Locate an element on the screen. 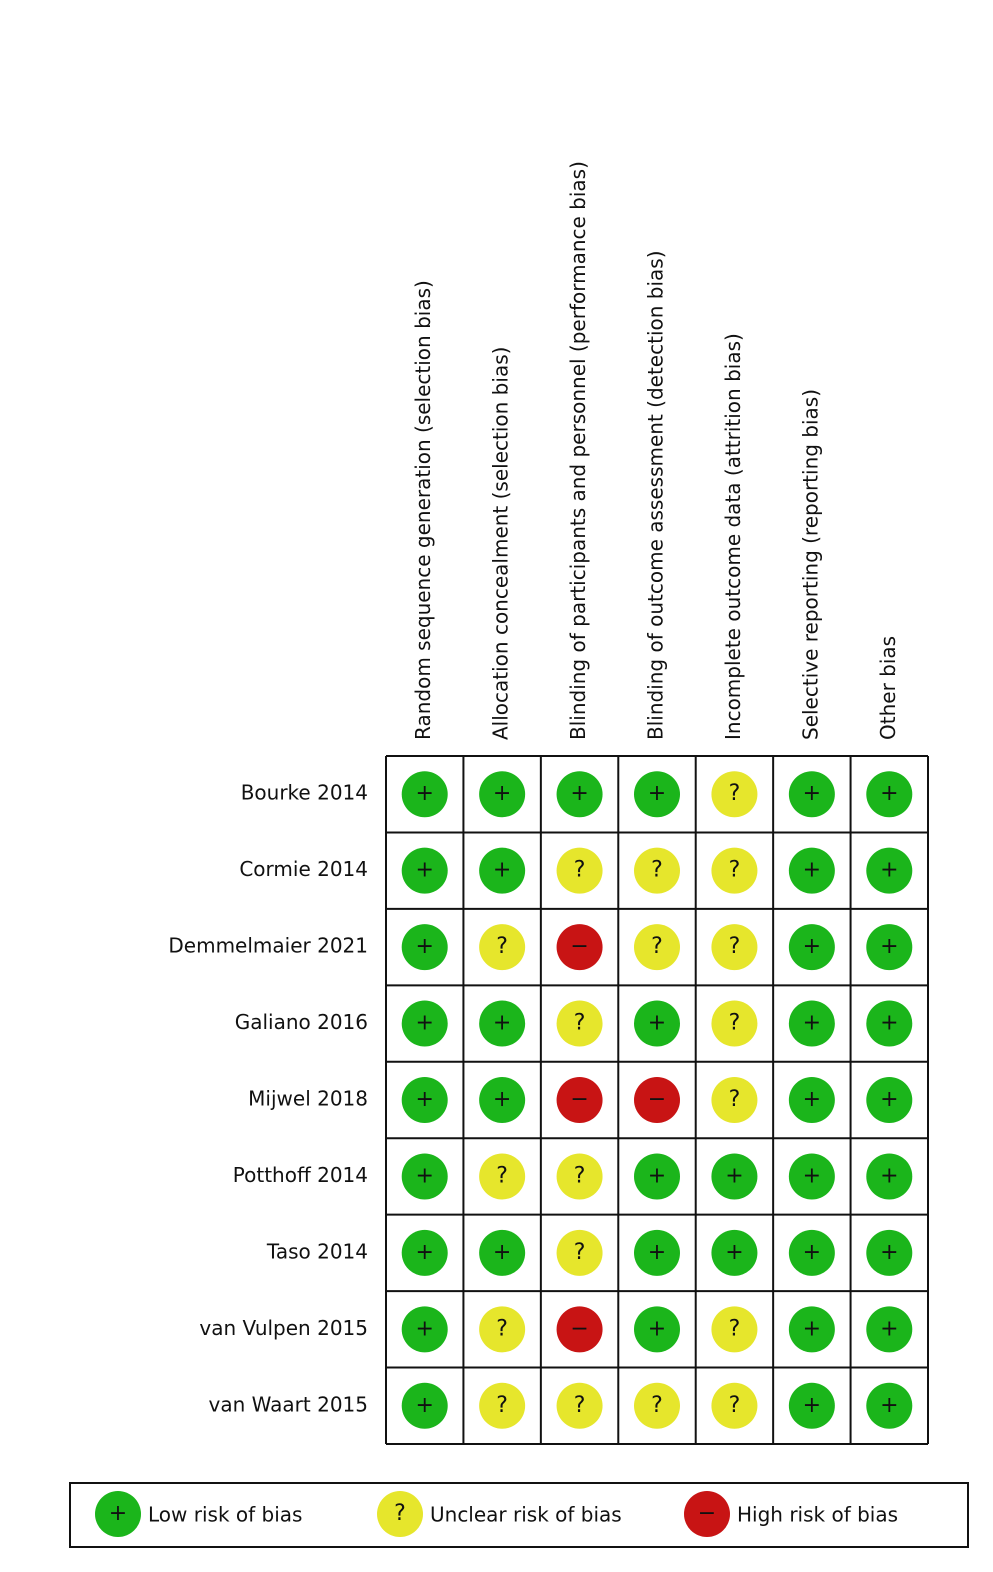 The image size is (993, 1572). legend-symbol: + is located at coordinates (118, 1513).